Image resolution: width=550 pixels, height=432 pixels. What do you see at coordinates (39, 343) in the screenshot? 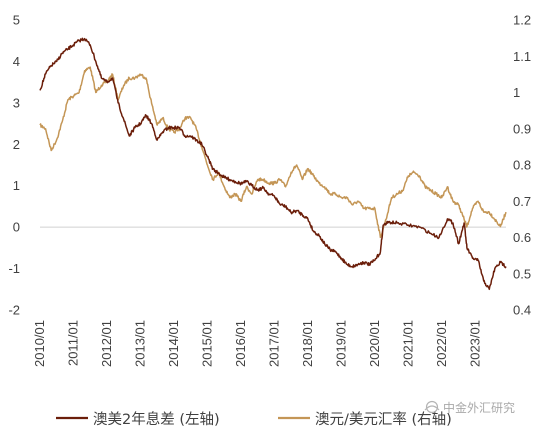
I see `x-tick-label: 2010/01` at bounding box center [39, 343].